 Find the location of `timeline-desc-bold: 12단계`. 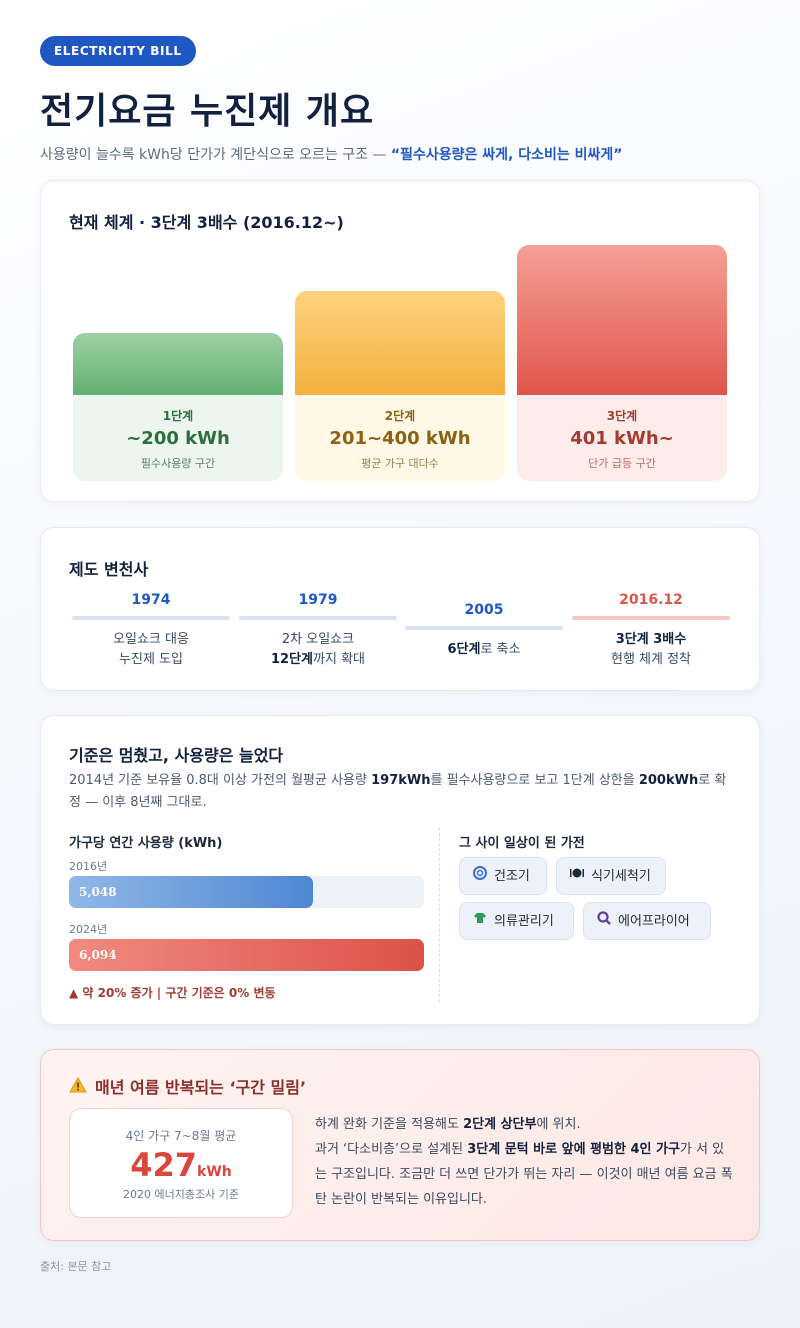

timeline-desc-bold: 12단계 is located at coordinates (292, 659).